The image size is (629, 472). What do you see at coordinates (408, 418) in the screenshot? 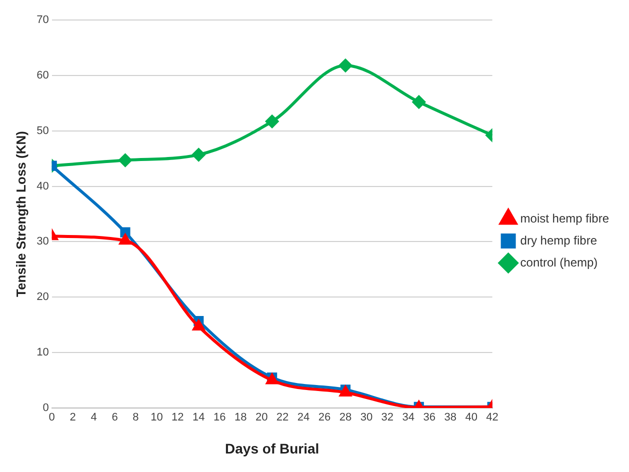
I see `x-tick-label: 34` at bounding box center [408, 418].